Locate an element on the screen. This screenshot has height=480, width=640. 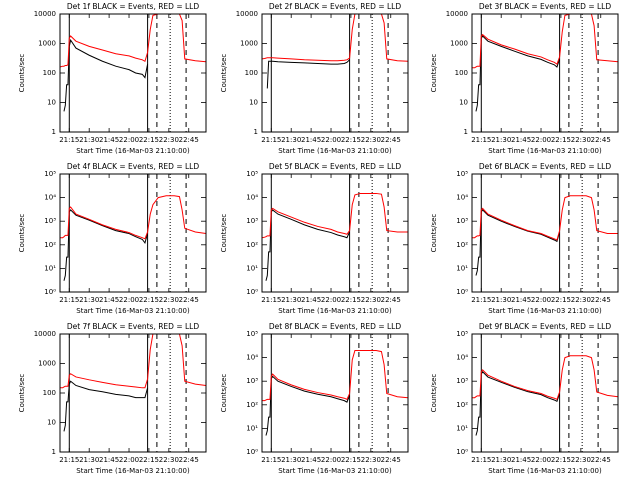
y-tick-label: 10⁵ is located at coordinates (252, 174).